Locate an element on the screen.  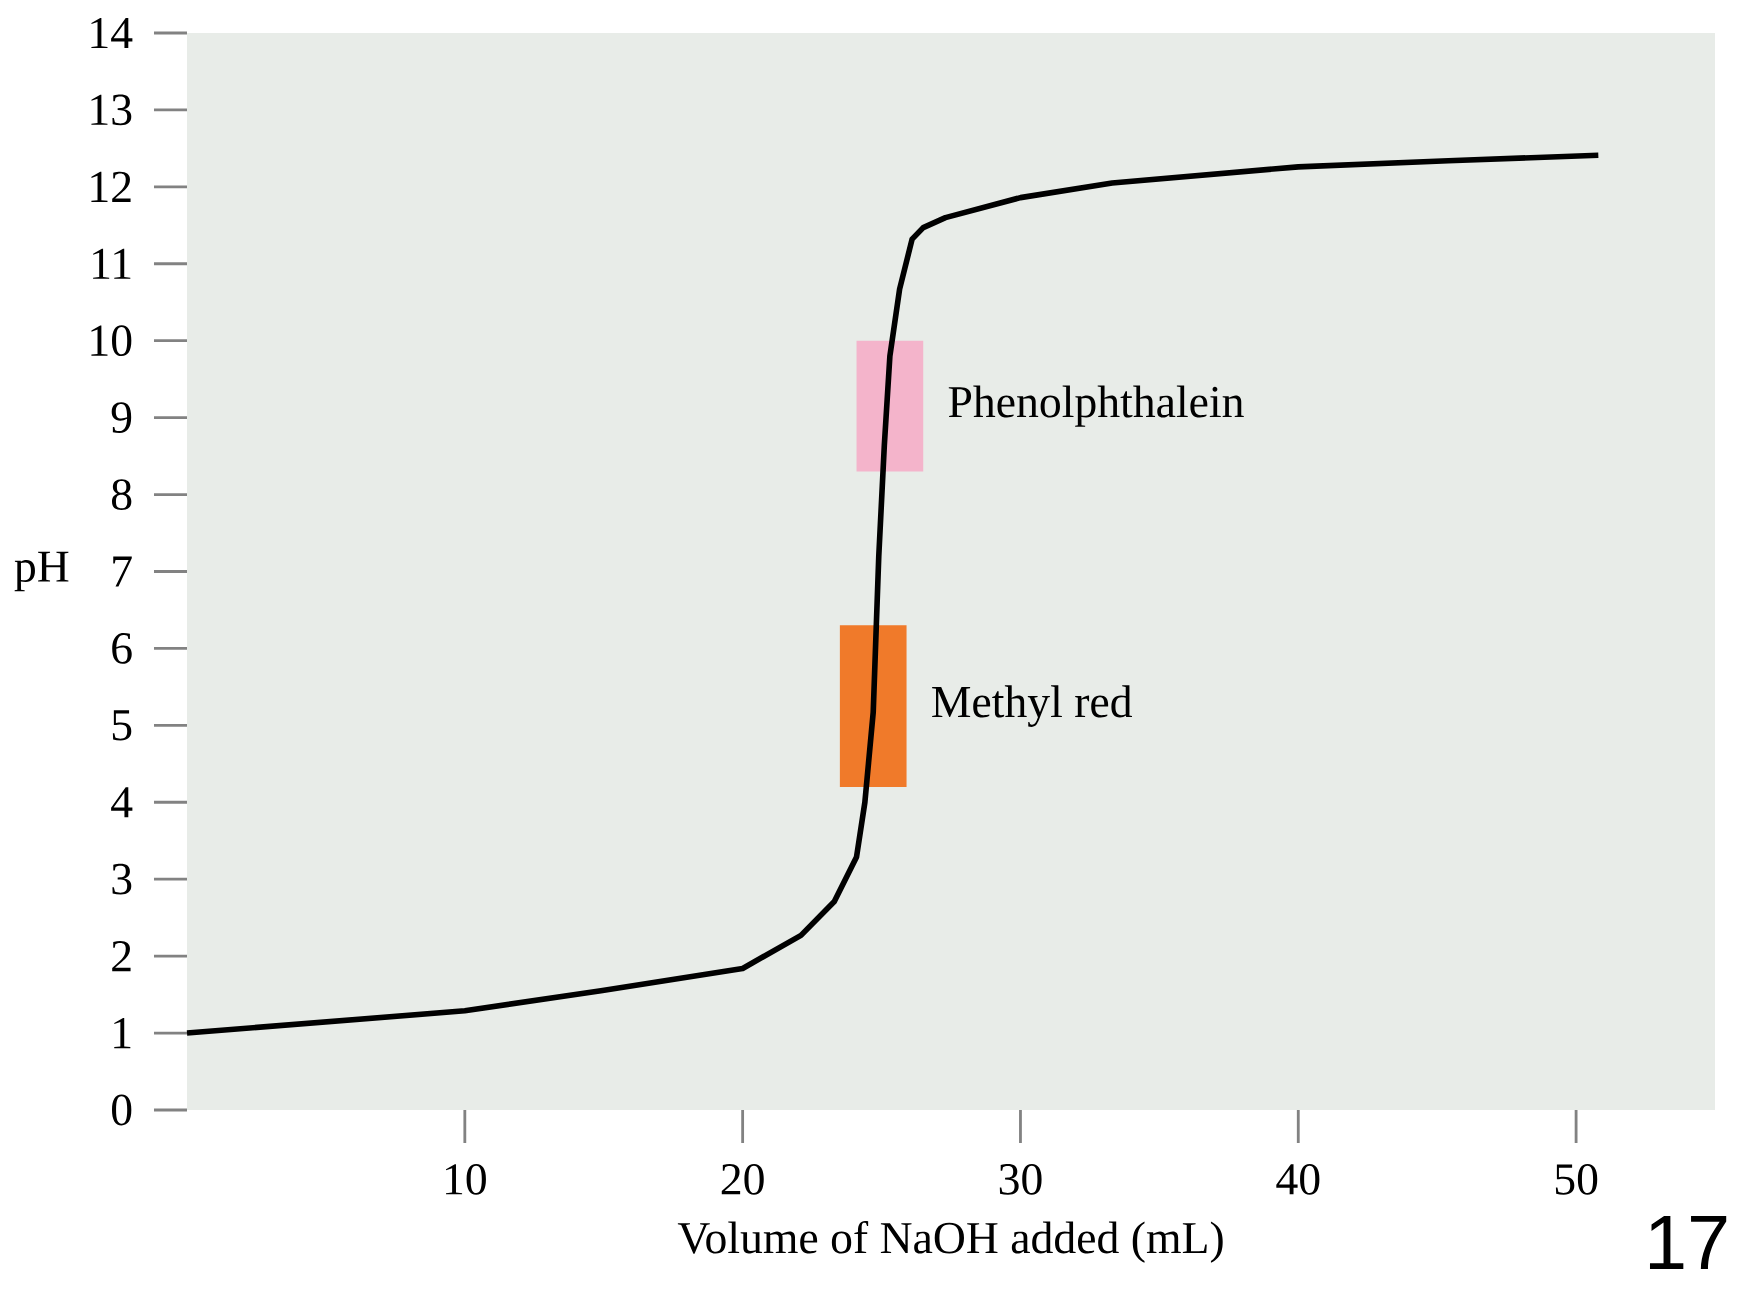
y-tick-label: 13 is located at coordinates (111, 110).